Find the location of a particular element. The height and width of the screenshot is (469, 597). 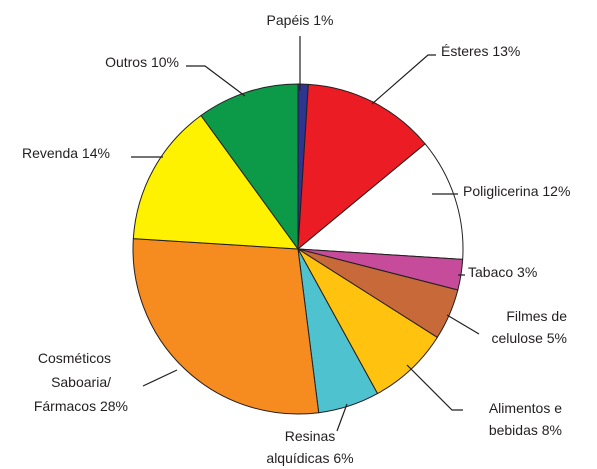

label-resinas-line2: alquídicas 6% is located at coordinates (310, 458).